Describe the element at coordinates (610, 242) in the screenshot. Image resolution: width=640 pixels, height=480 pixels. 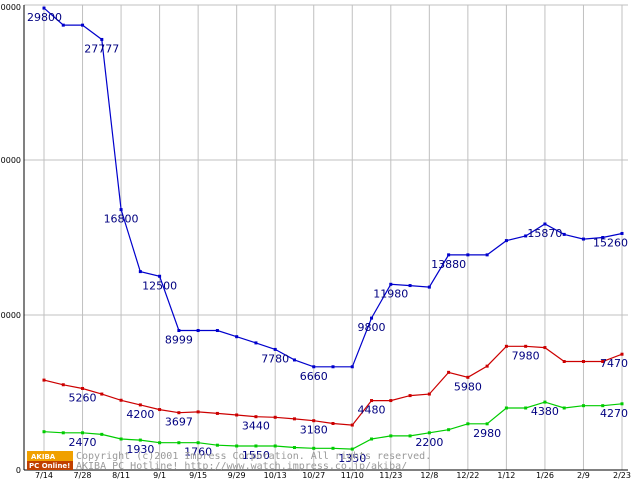
I see `series-0-data-label: 15260` at that location.